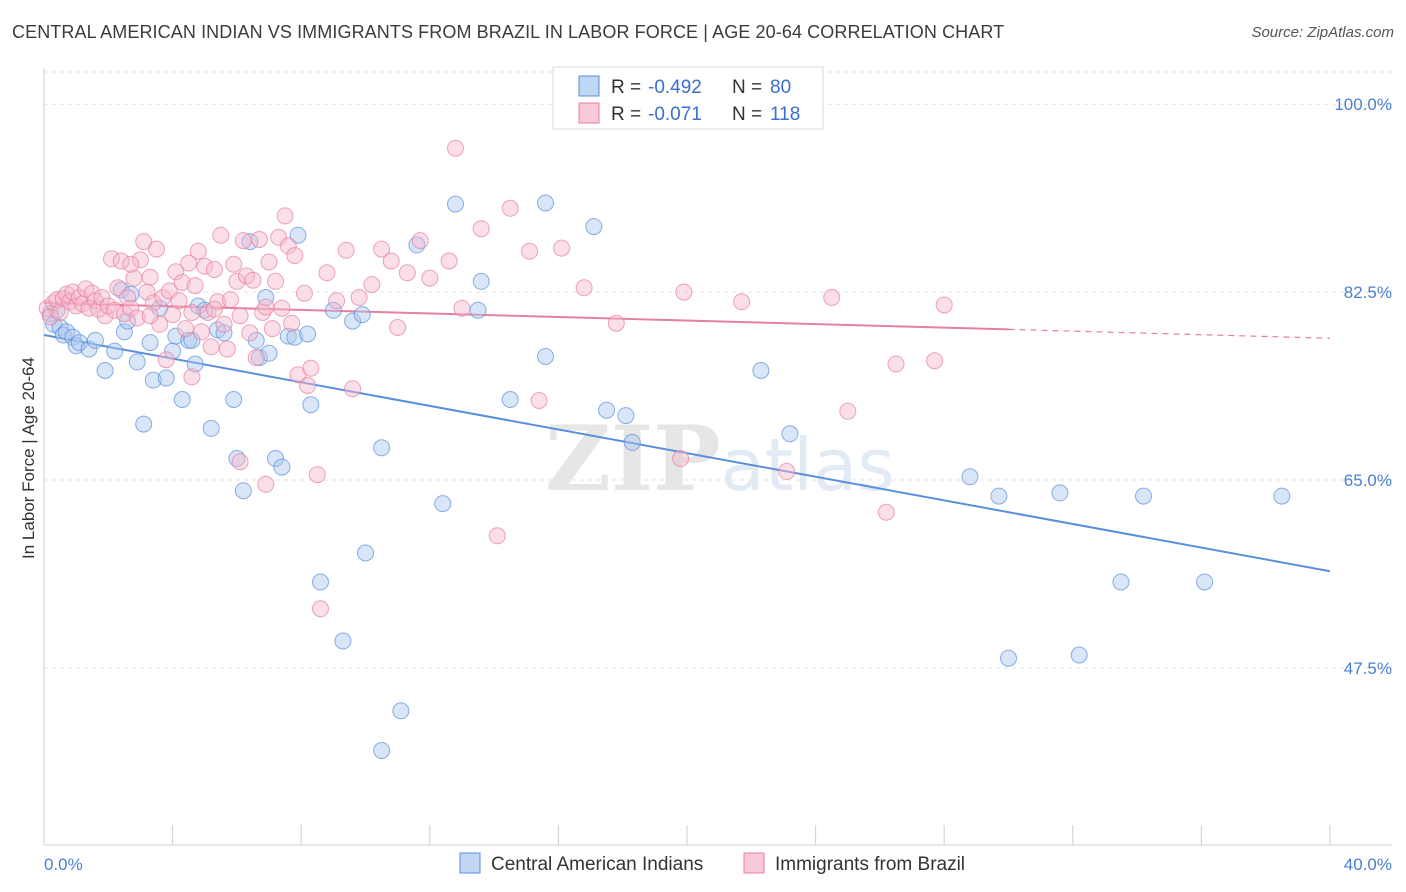 This screenshot has height=892, width=1406. Describe the element at coordinates (597, 864) in the screenshot. I see `series-legend-label-0: Central American Indians` at that location.